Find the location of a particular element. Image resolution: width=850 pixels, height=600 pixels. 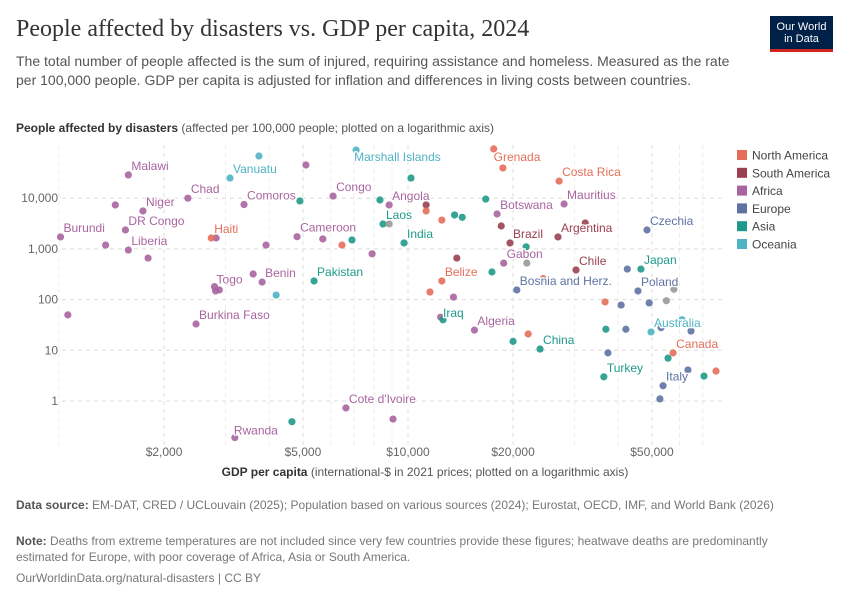

point-label: Gabon is located at coordinates (525, 254).